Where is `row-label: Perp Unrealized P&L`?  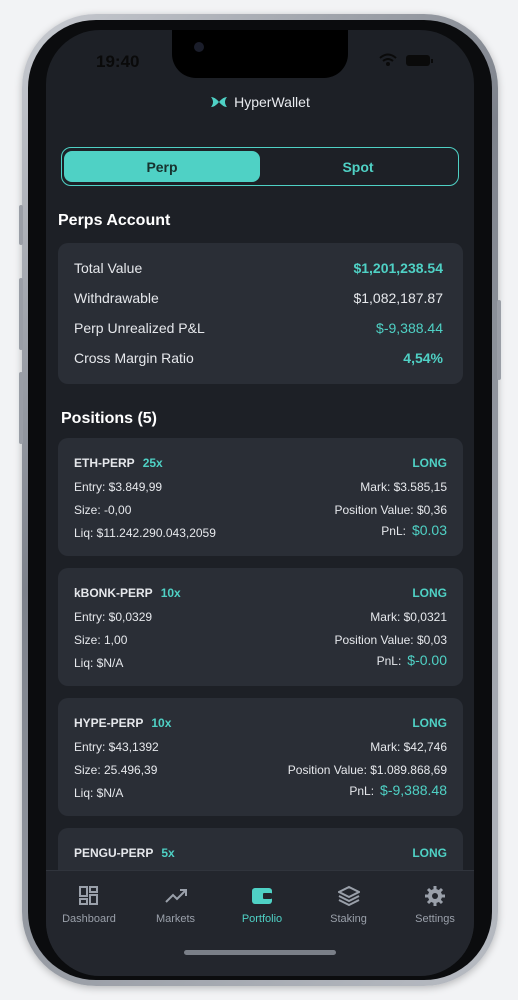
row-label: Perp Unrealized P&L is located at coordinates (139, 328).